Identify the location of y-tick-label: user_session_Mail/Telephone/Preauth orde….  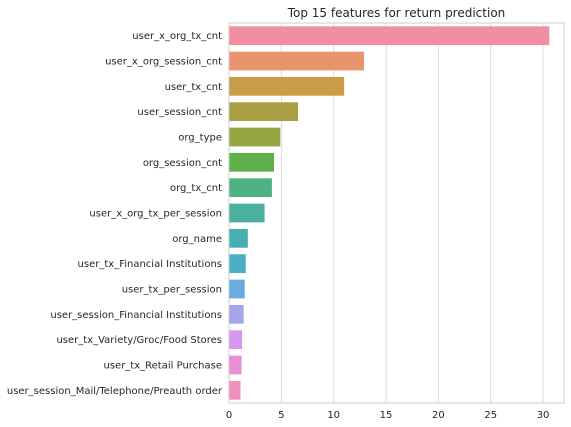
(115, 391).